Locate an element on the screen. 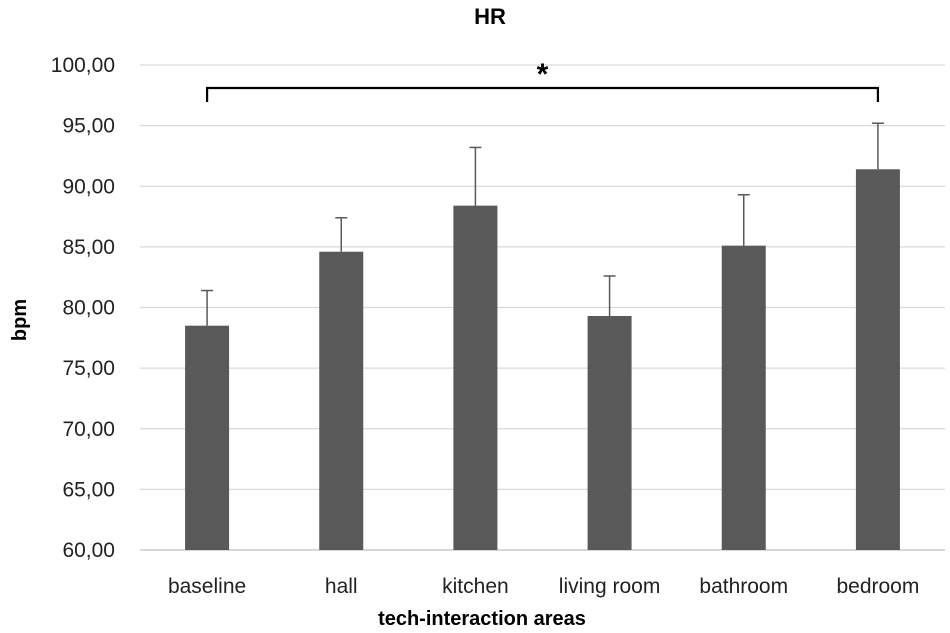 This screenshot has width=950, height=633. chart-title: HR is located at coordinates (490, 16).